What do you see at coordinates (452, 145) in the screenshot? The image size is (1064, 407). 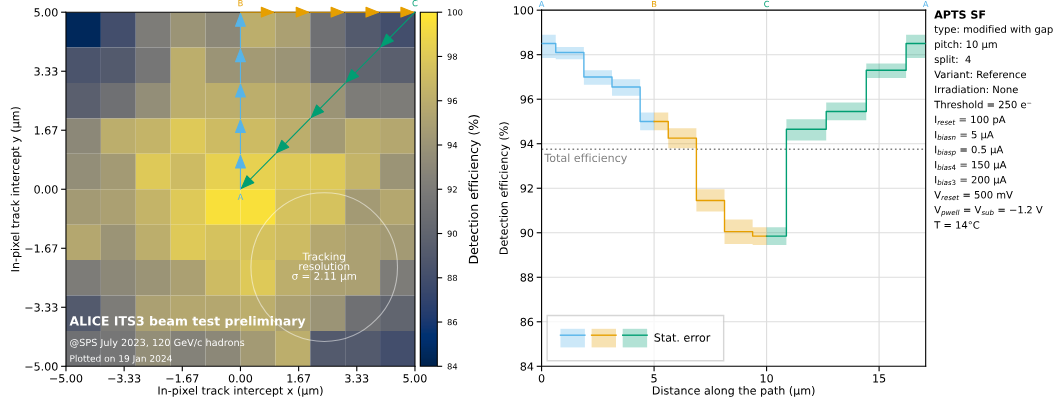 I see `color-bar-label: 94` at bounding box center [452, 145].